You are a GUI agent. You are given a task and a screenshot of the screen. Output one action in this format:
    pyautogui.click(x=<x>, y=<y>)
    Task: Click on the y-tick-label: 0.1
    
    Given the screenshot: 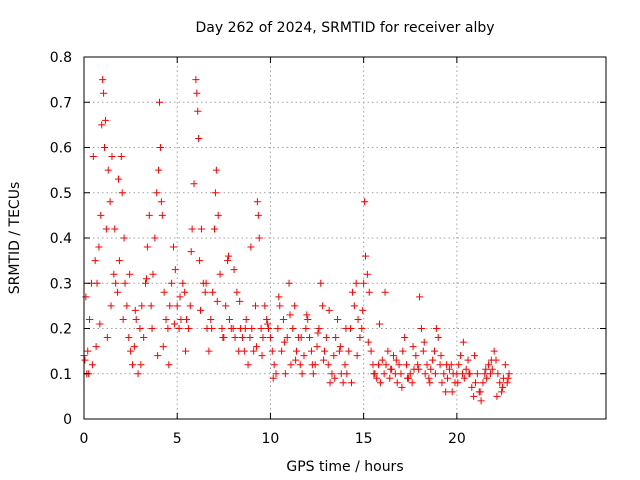 What is the action you would take?
    pyautogui.click(x=61, y=375)
    